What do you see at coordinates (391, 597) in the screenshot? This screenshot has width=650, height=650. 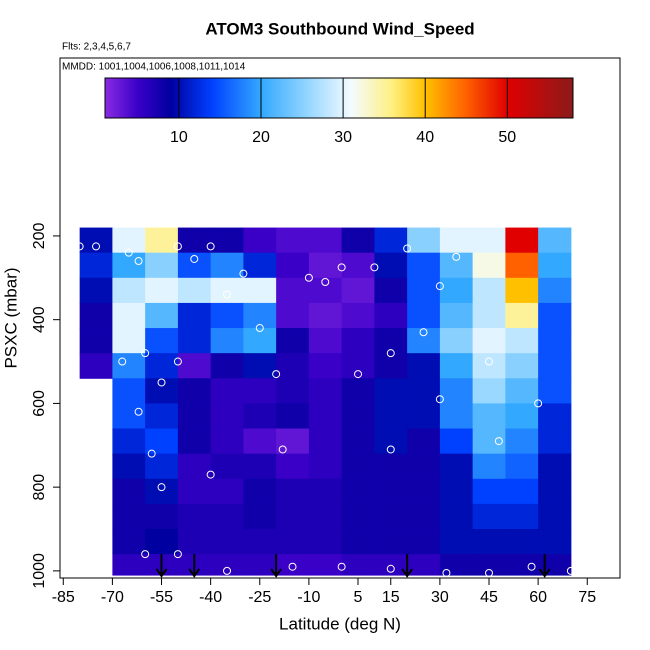 I see `x-tick-label: 15` at bounding box center [391, 597].